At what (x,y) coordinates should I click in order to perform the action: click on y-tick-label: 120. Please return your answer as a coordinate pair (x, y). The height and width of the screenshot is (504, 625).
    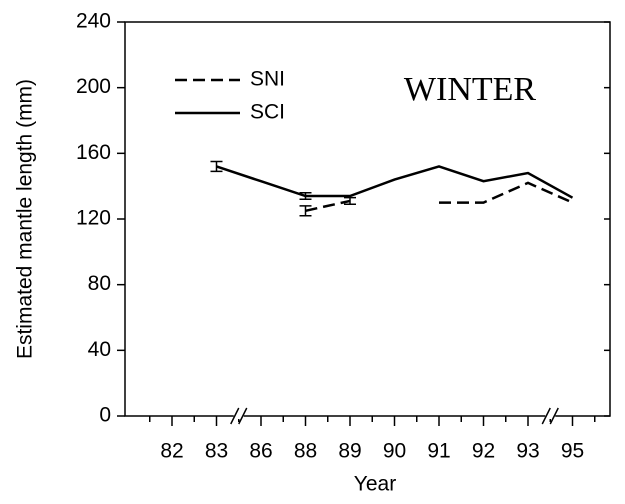
    Looking at the image, I should click on (93, 218).